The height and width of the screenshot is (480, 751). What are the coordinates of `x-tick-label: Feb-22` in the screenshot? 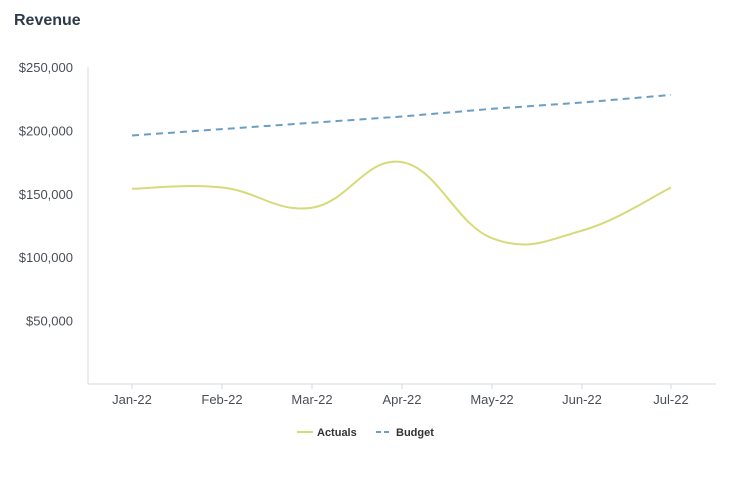 It's located at (221, 399).